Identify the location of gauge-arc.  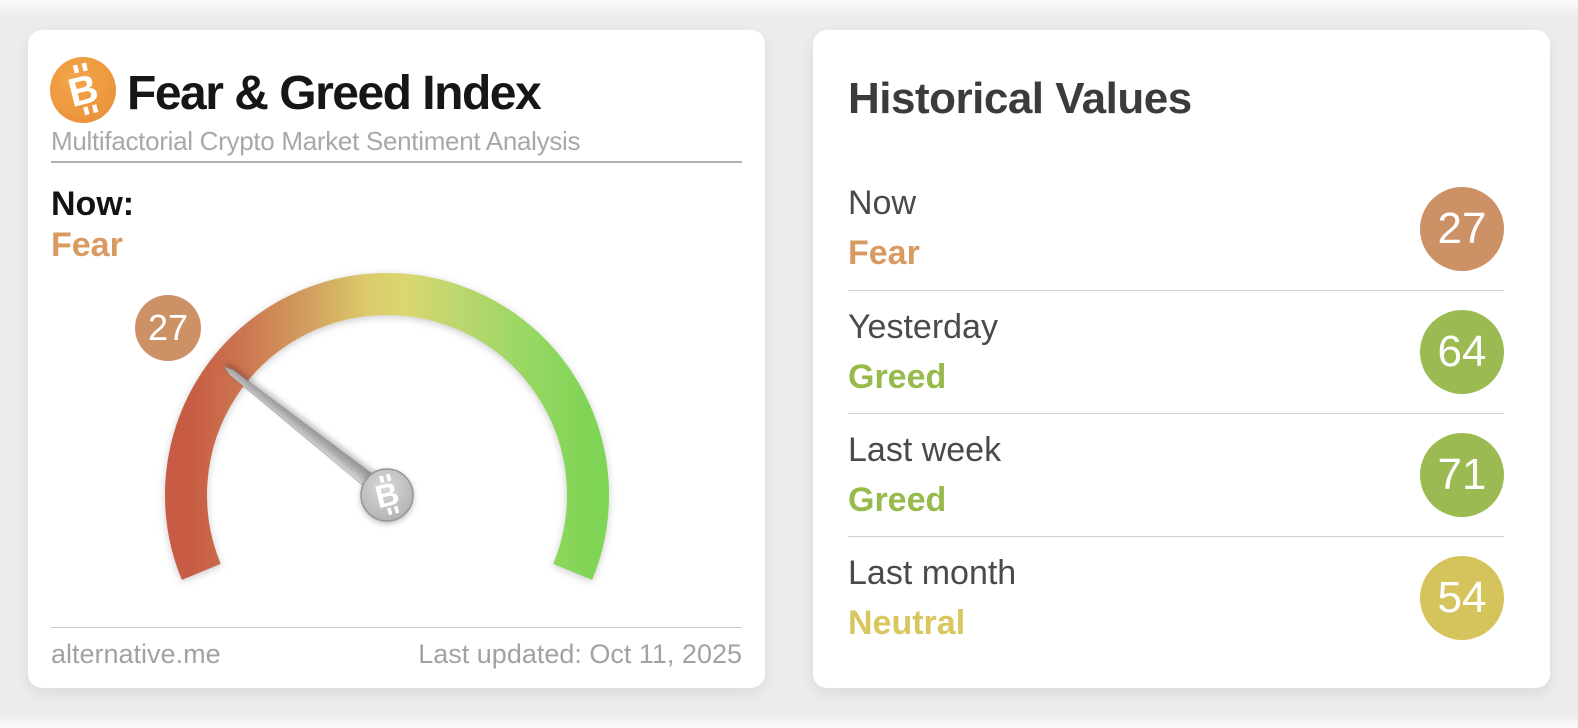
(387, 426).